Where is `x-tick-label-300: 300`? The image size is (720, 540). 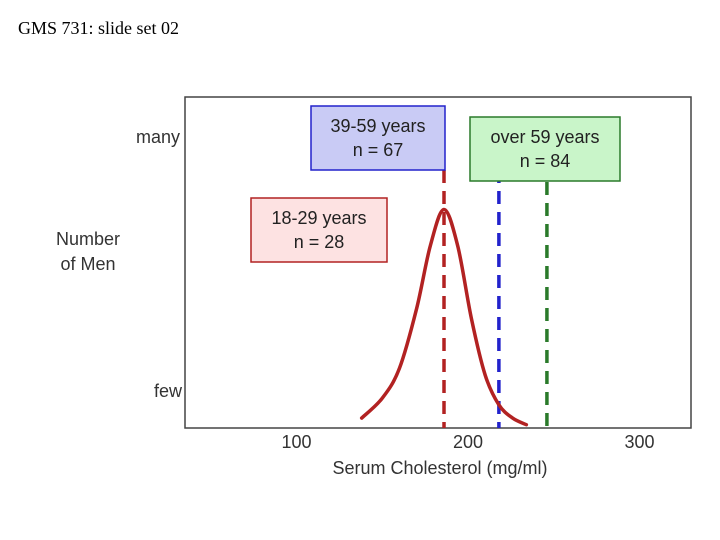 x-tick-label-300: 300 is located at coordinates (640, 442).